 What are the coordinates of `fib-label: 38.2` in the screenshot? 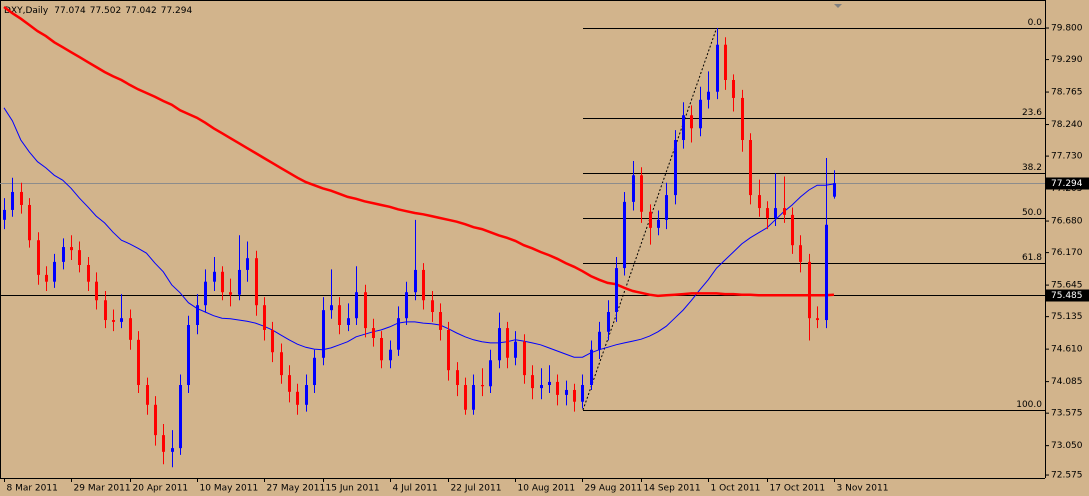 It's located at (1032, 168).